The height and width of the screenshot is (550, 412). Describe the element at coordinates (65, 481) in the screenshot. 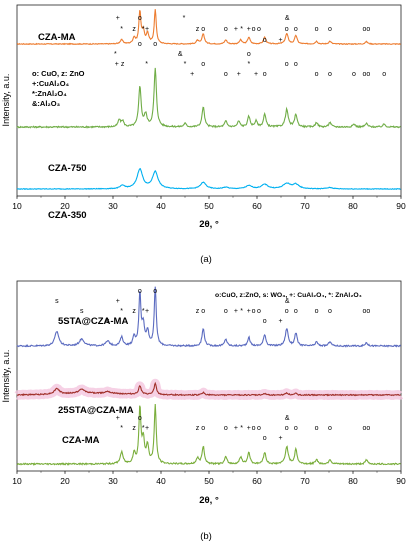

I see `x-tick-label: 20` at that location.